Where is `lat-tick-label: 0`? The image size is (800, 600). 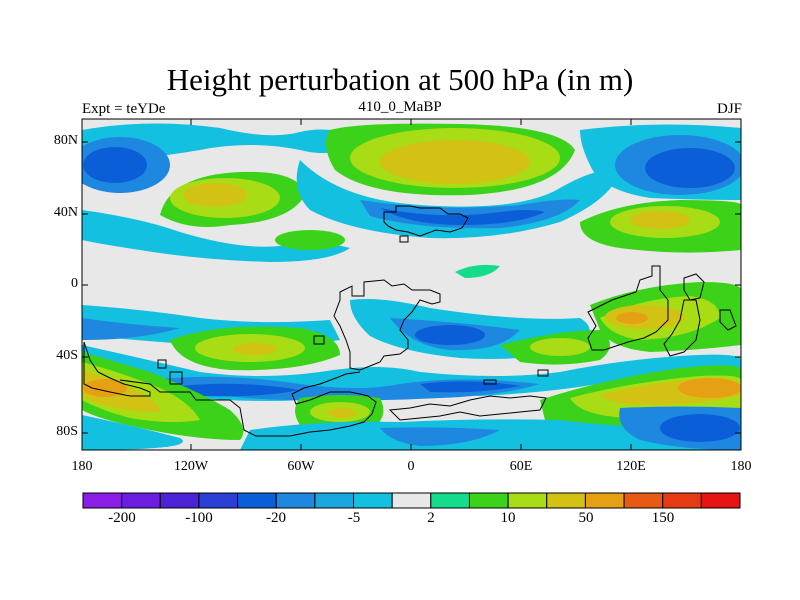
lat-tick-label: 0 is located at coordinates (74, 283).